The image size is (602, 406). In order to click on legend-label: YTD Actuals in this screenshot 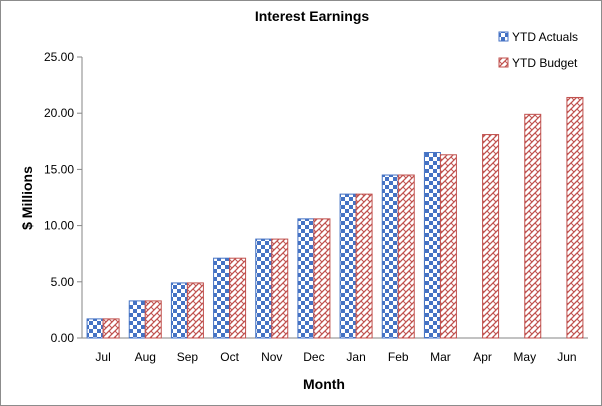, I will do `click(545, 37)`.